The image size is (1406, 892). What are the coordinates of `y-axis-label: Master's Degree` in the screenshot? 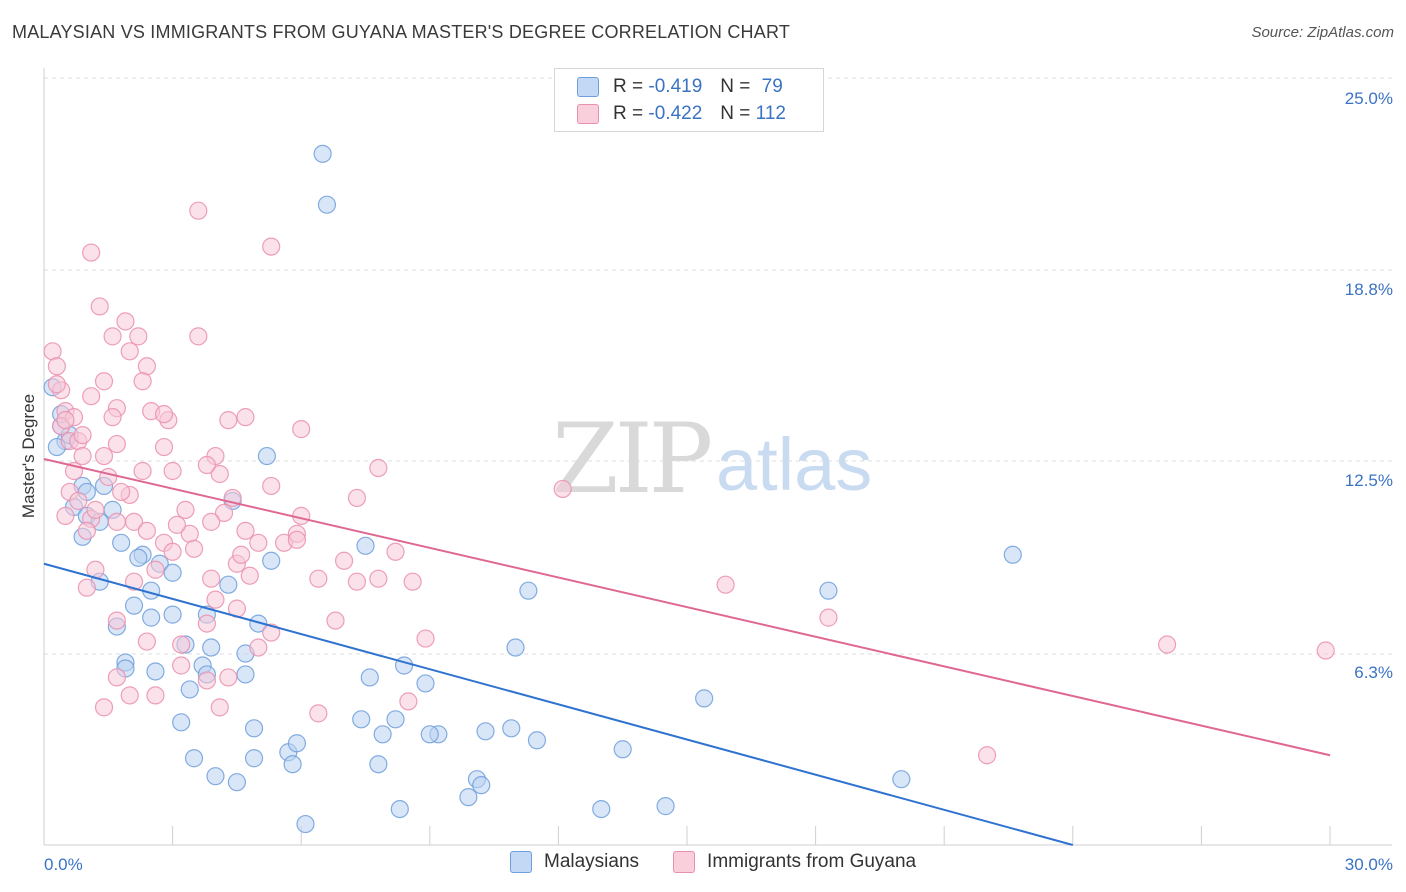 It's located at (28, 456).